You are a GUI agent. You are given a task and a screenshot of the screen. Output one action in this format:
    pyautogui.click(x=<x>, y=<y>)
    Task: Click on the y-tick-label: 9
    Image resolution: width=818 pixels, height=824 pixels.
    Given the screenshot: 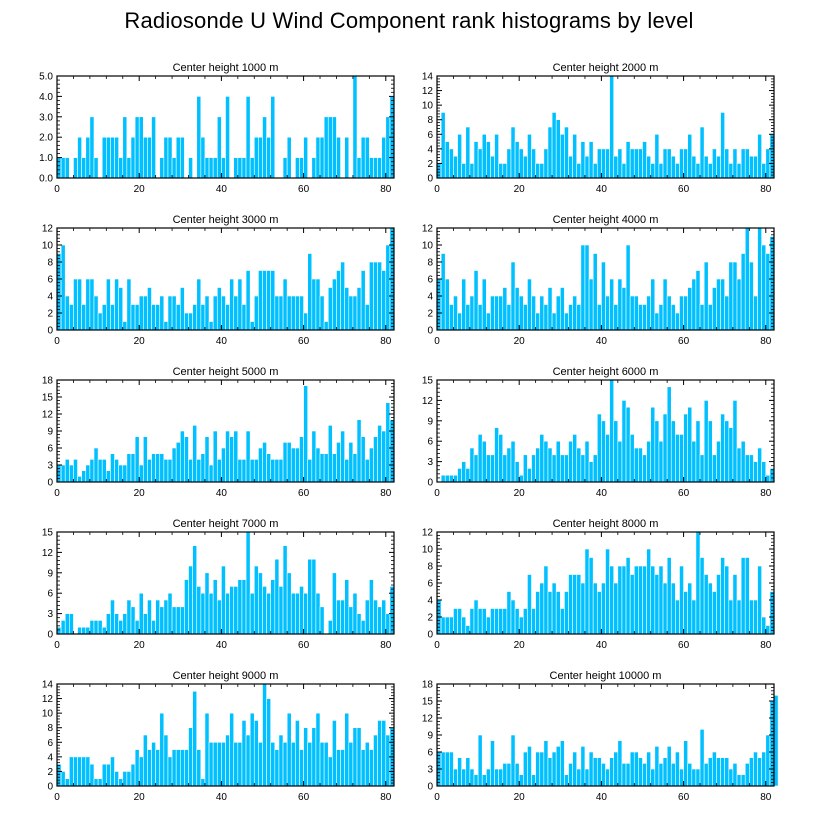 What is the action you would take?
    pyautogui.click(x=430, y=736)
    